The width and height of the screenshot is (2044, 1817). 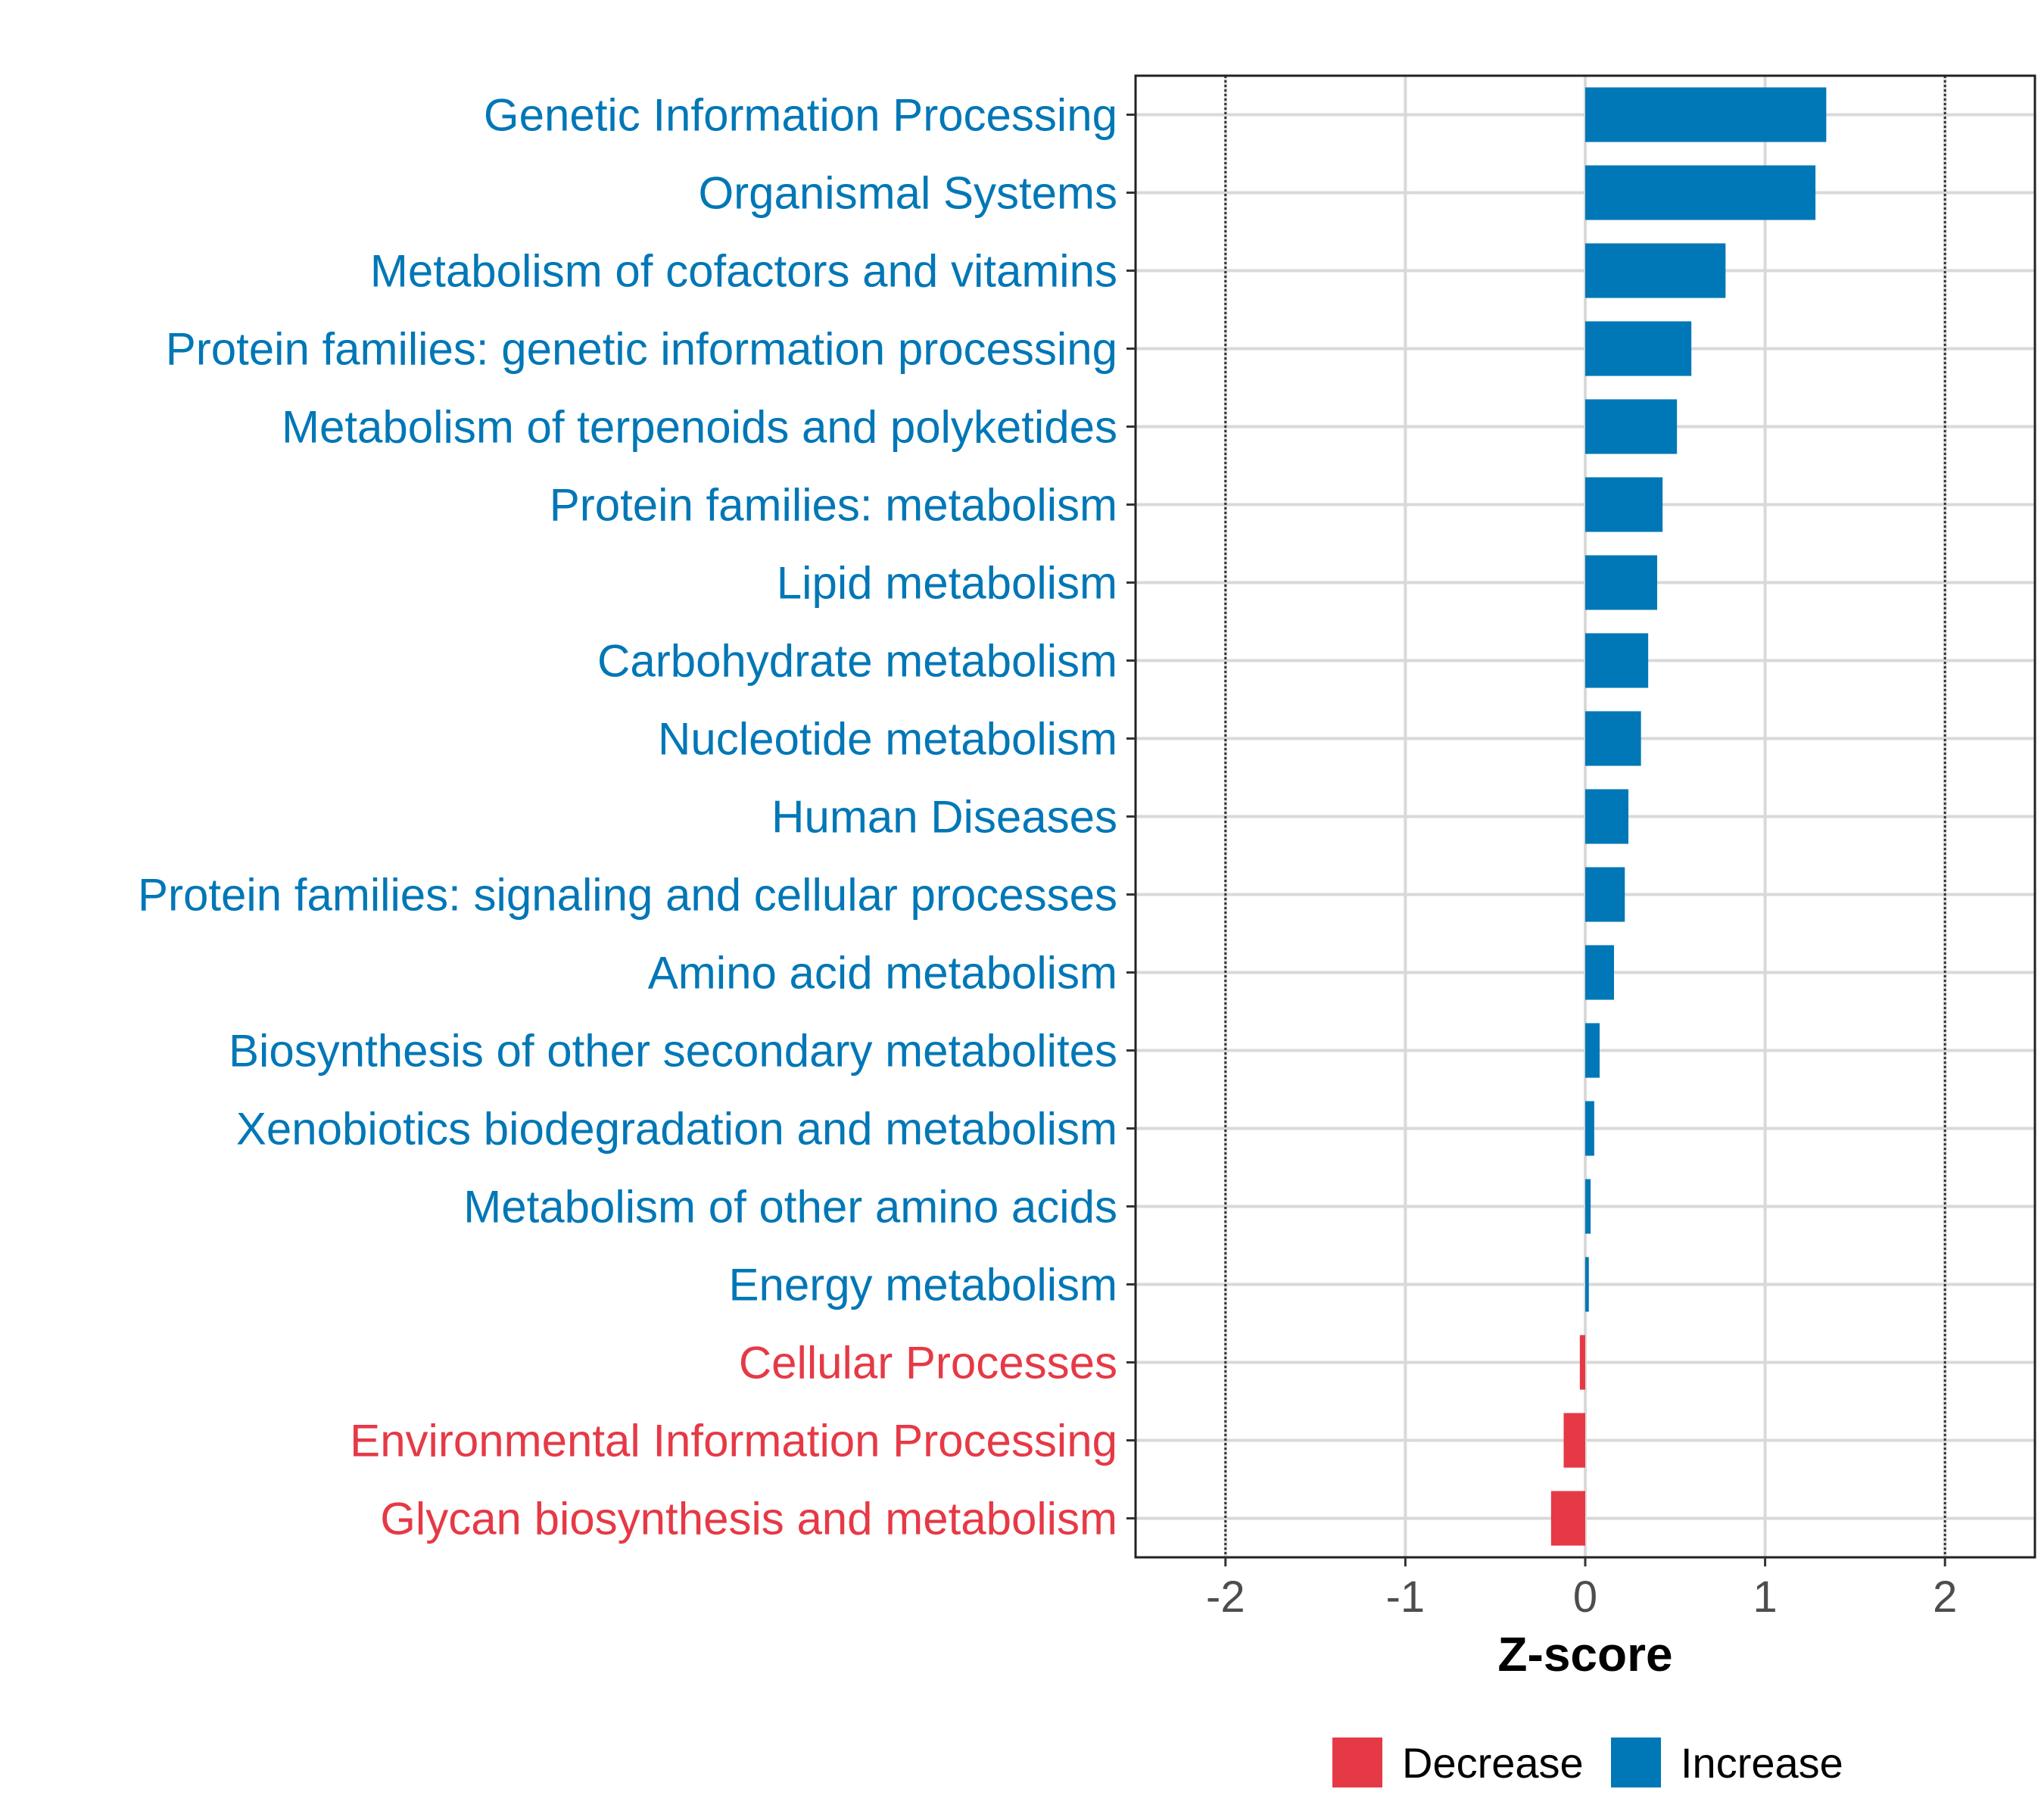 I want to click on x-tick-label: 0, so click(x=1585, y=1597).